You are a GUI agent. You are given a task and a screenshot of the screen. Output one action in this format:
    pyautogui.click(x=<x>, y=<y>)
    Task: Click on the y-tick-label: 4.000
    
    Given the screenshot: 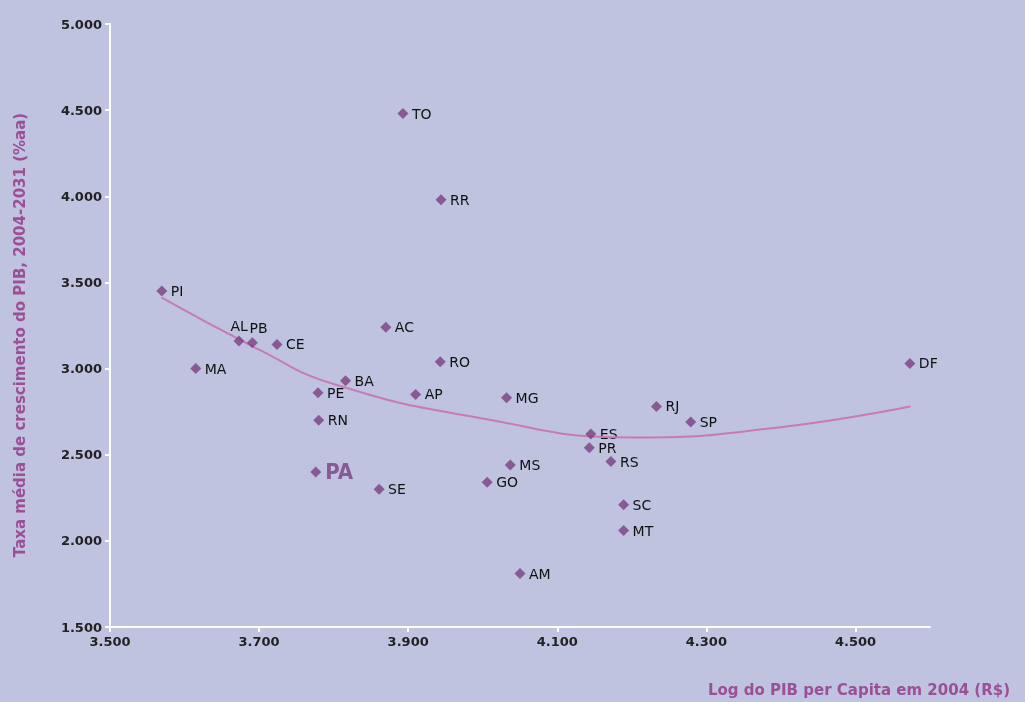 What is the action you would take?
    pyautogui.click(x=81, y=196)
    